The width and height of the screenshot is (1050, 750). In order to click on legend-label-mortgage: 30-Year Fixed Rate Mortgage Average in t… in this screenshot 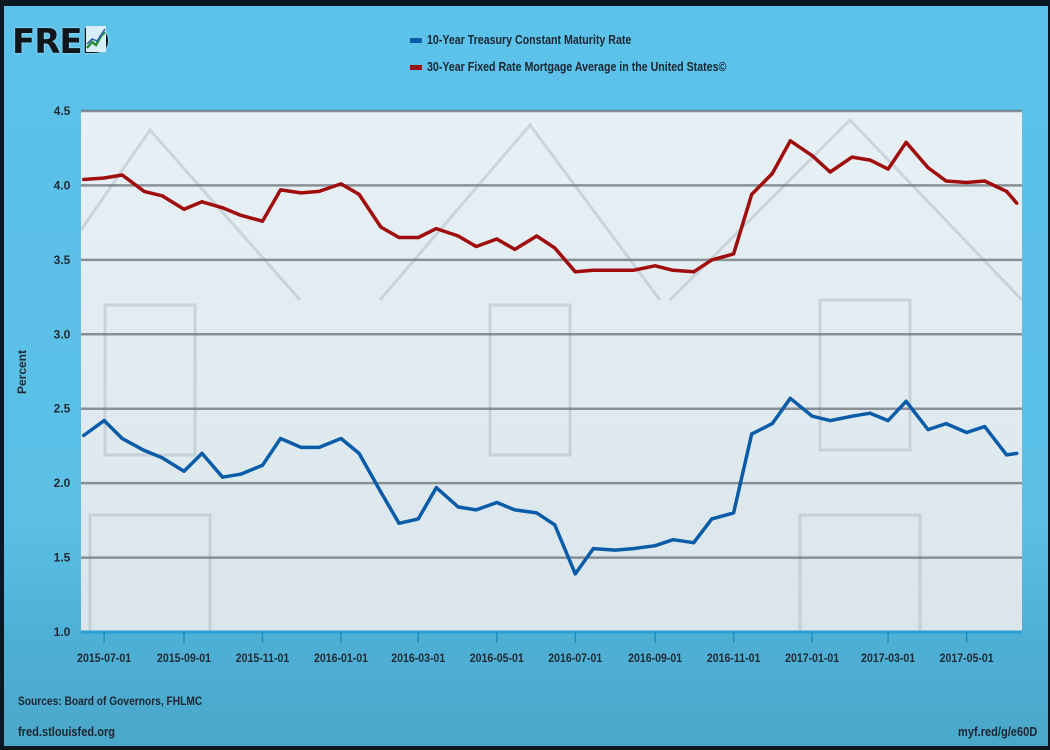, I will do `click(577, 67)`.